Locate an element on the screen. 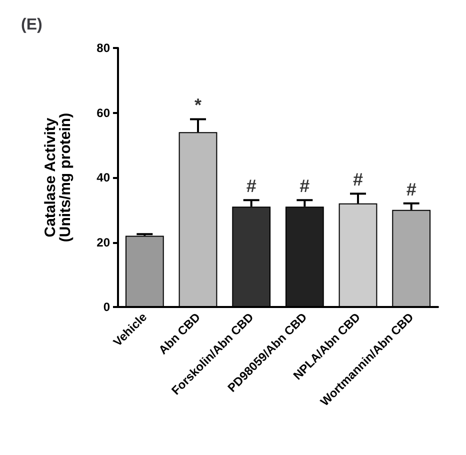  y-tick-label: 40 is located at coordinates (103, 177).